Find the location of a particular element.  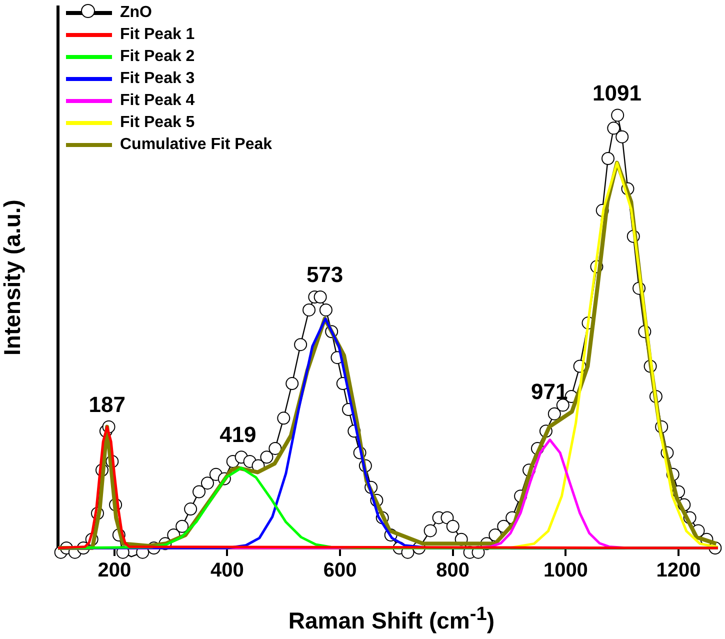

x-tick-label: 1000 is located at coordinates (565, 571).